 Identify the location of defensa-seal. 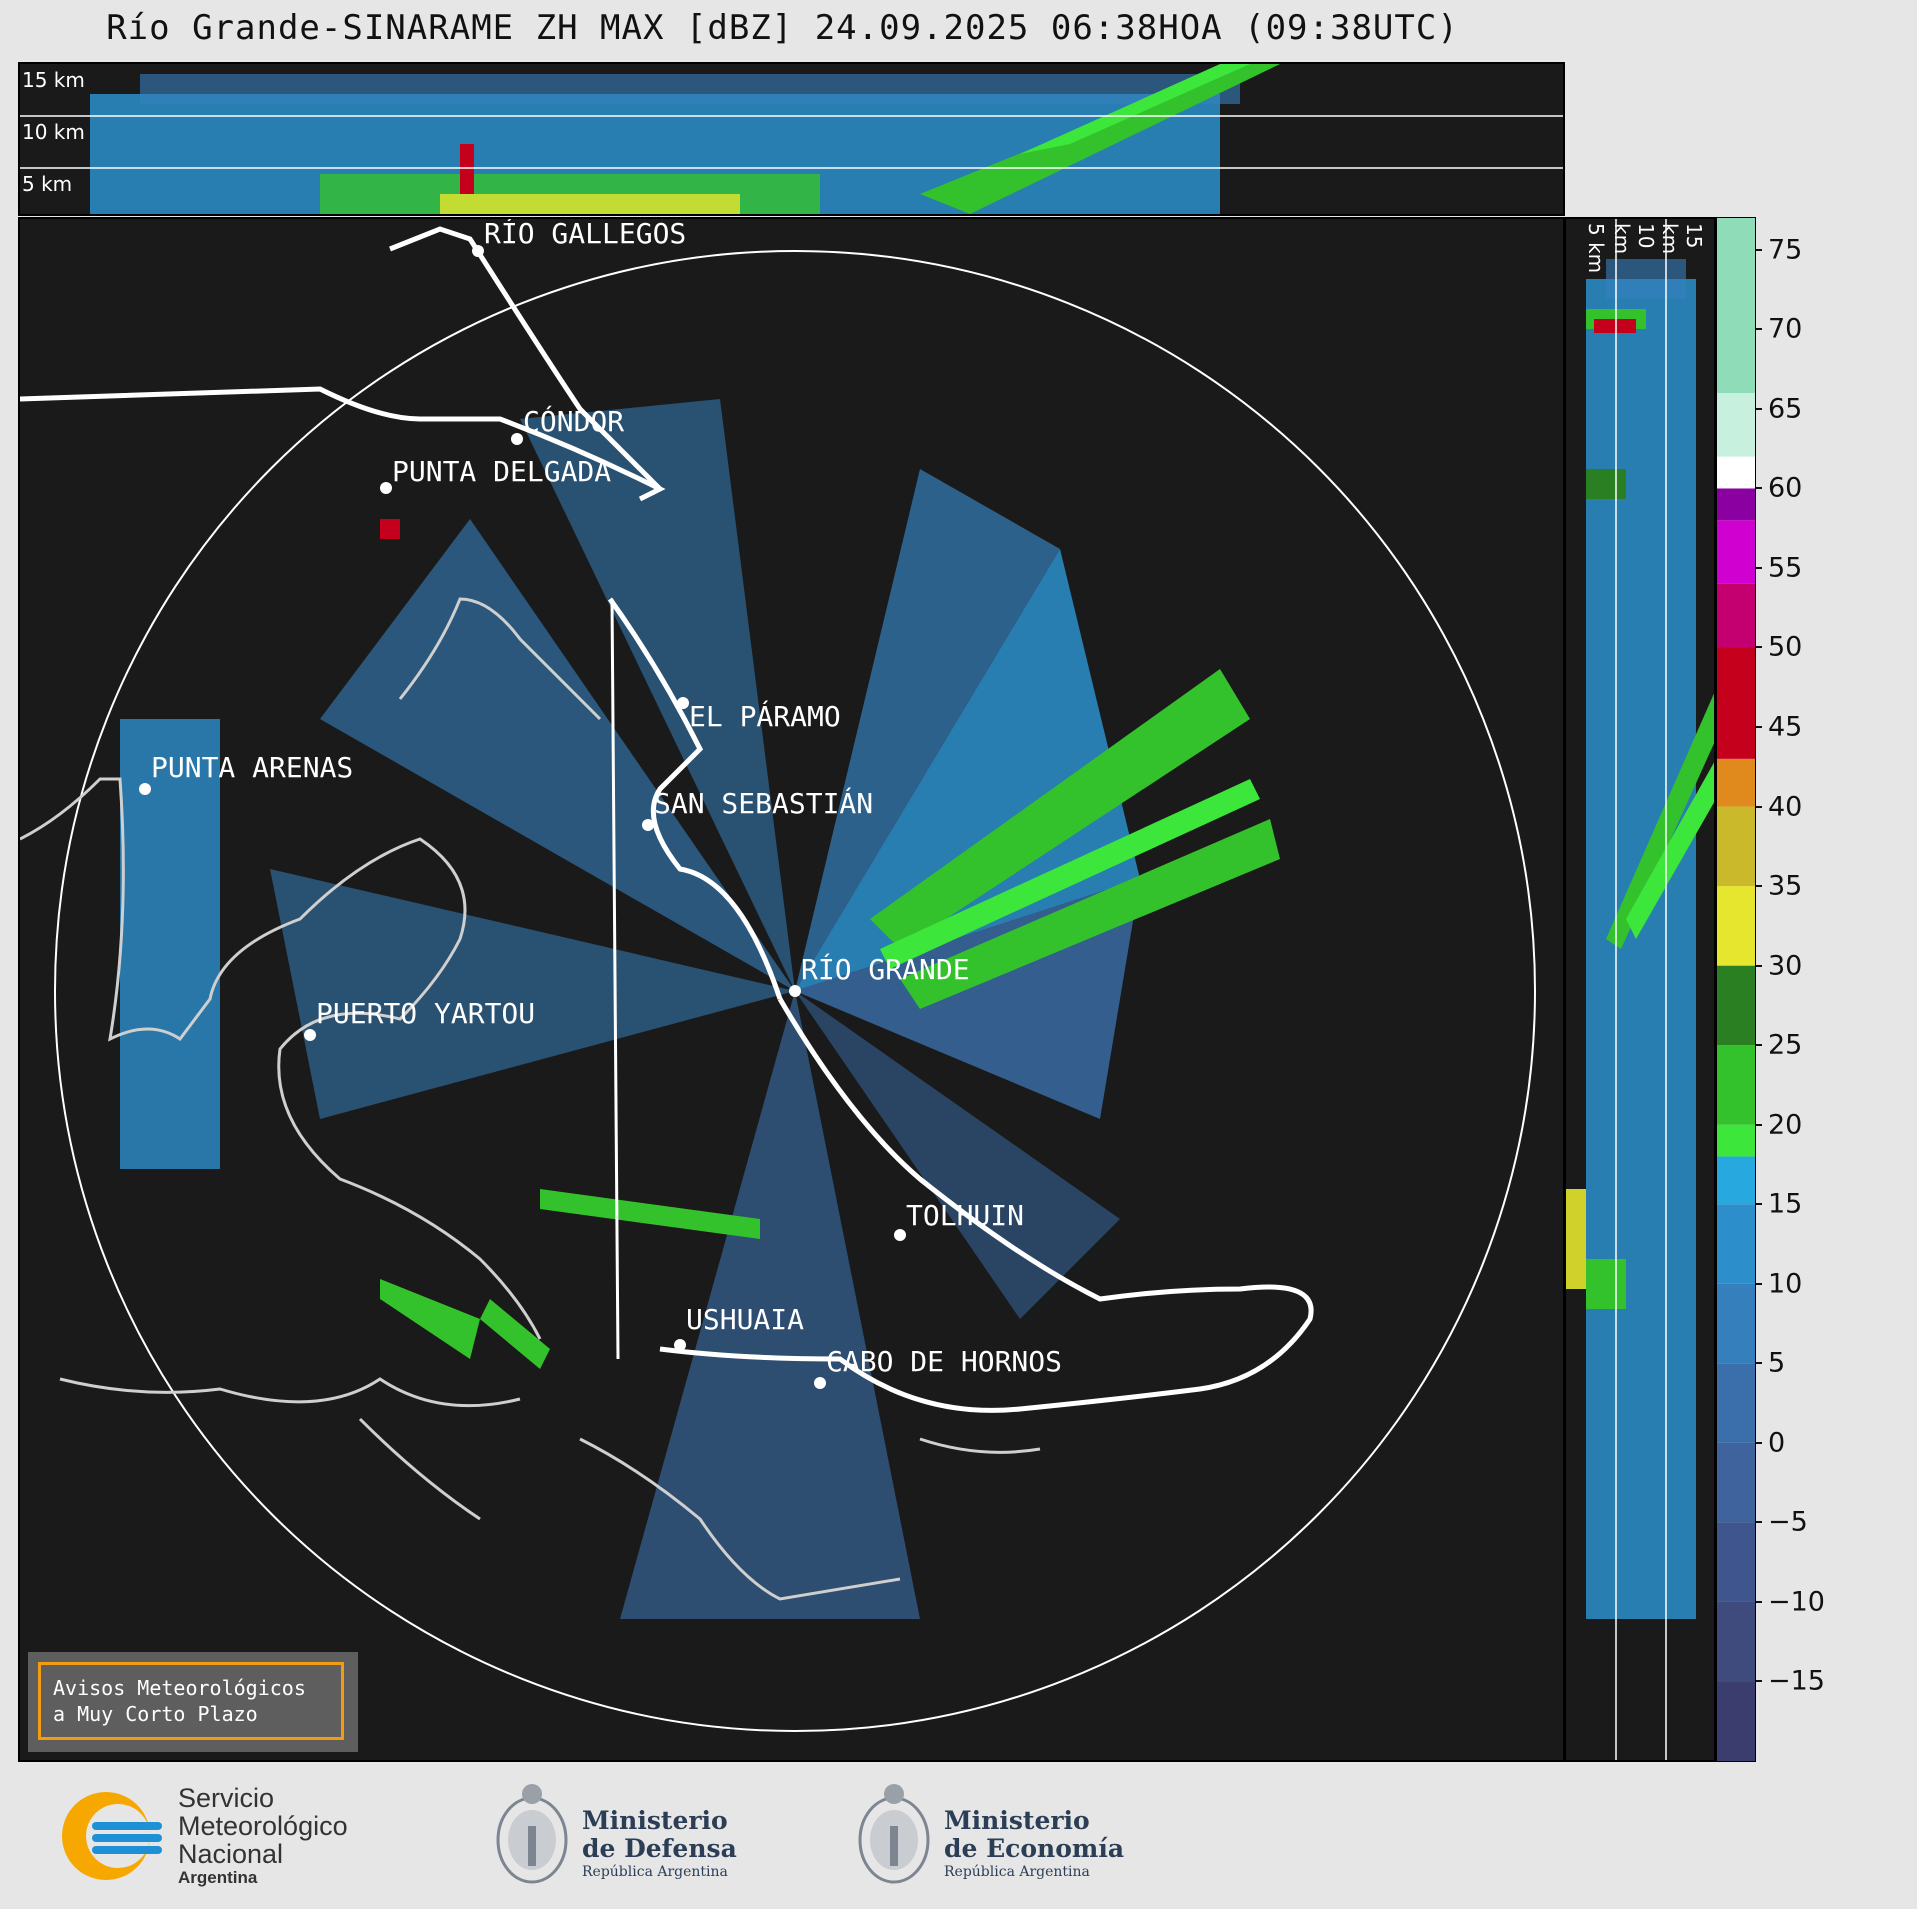
(532, 1838).